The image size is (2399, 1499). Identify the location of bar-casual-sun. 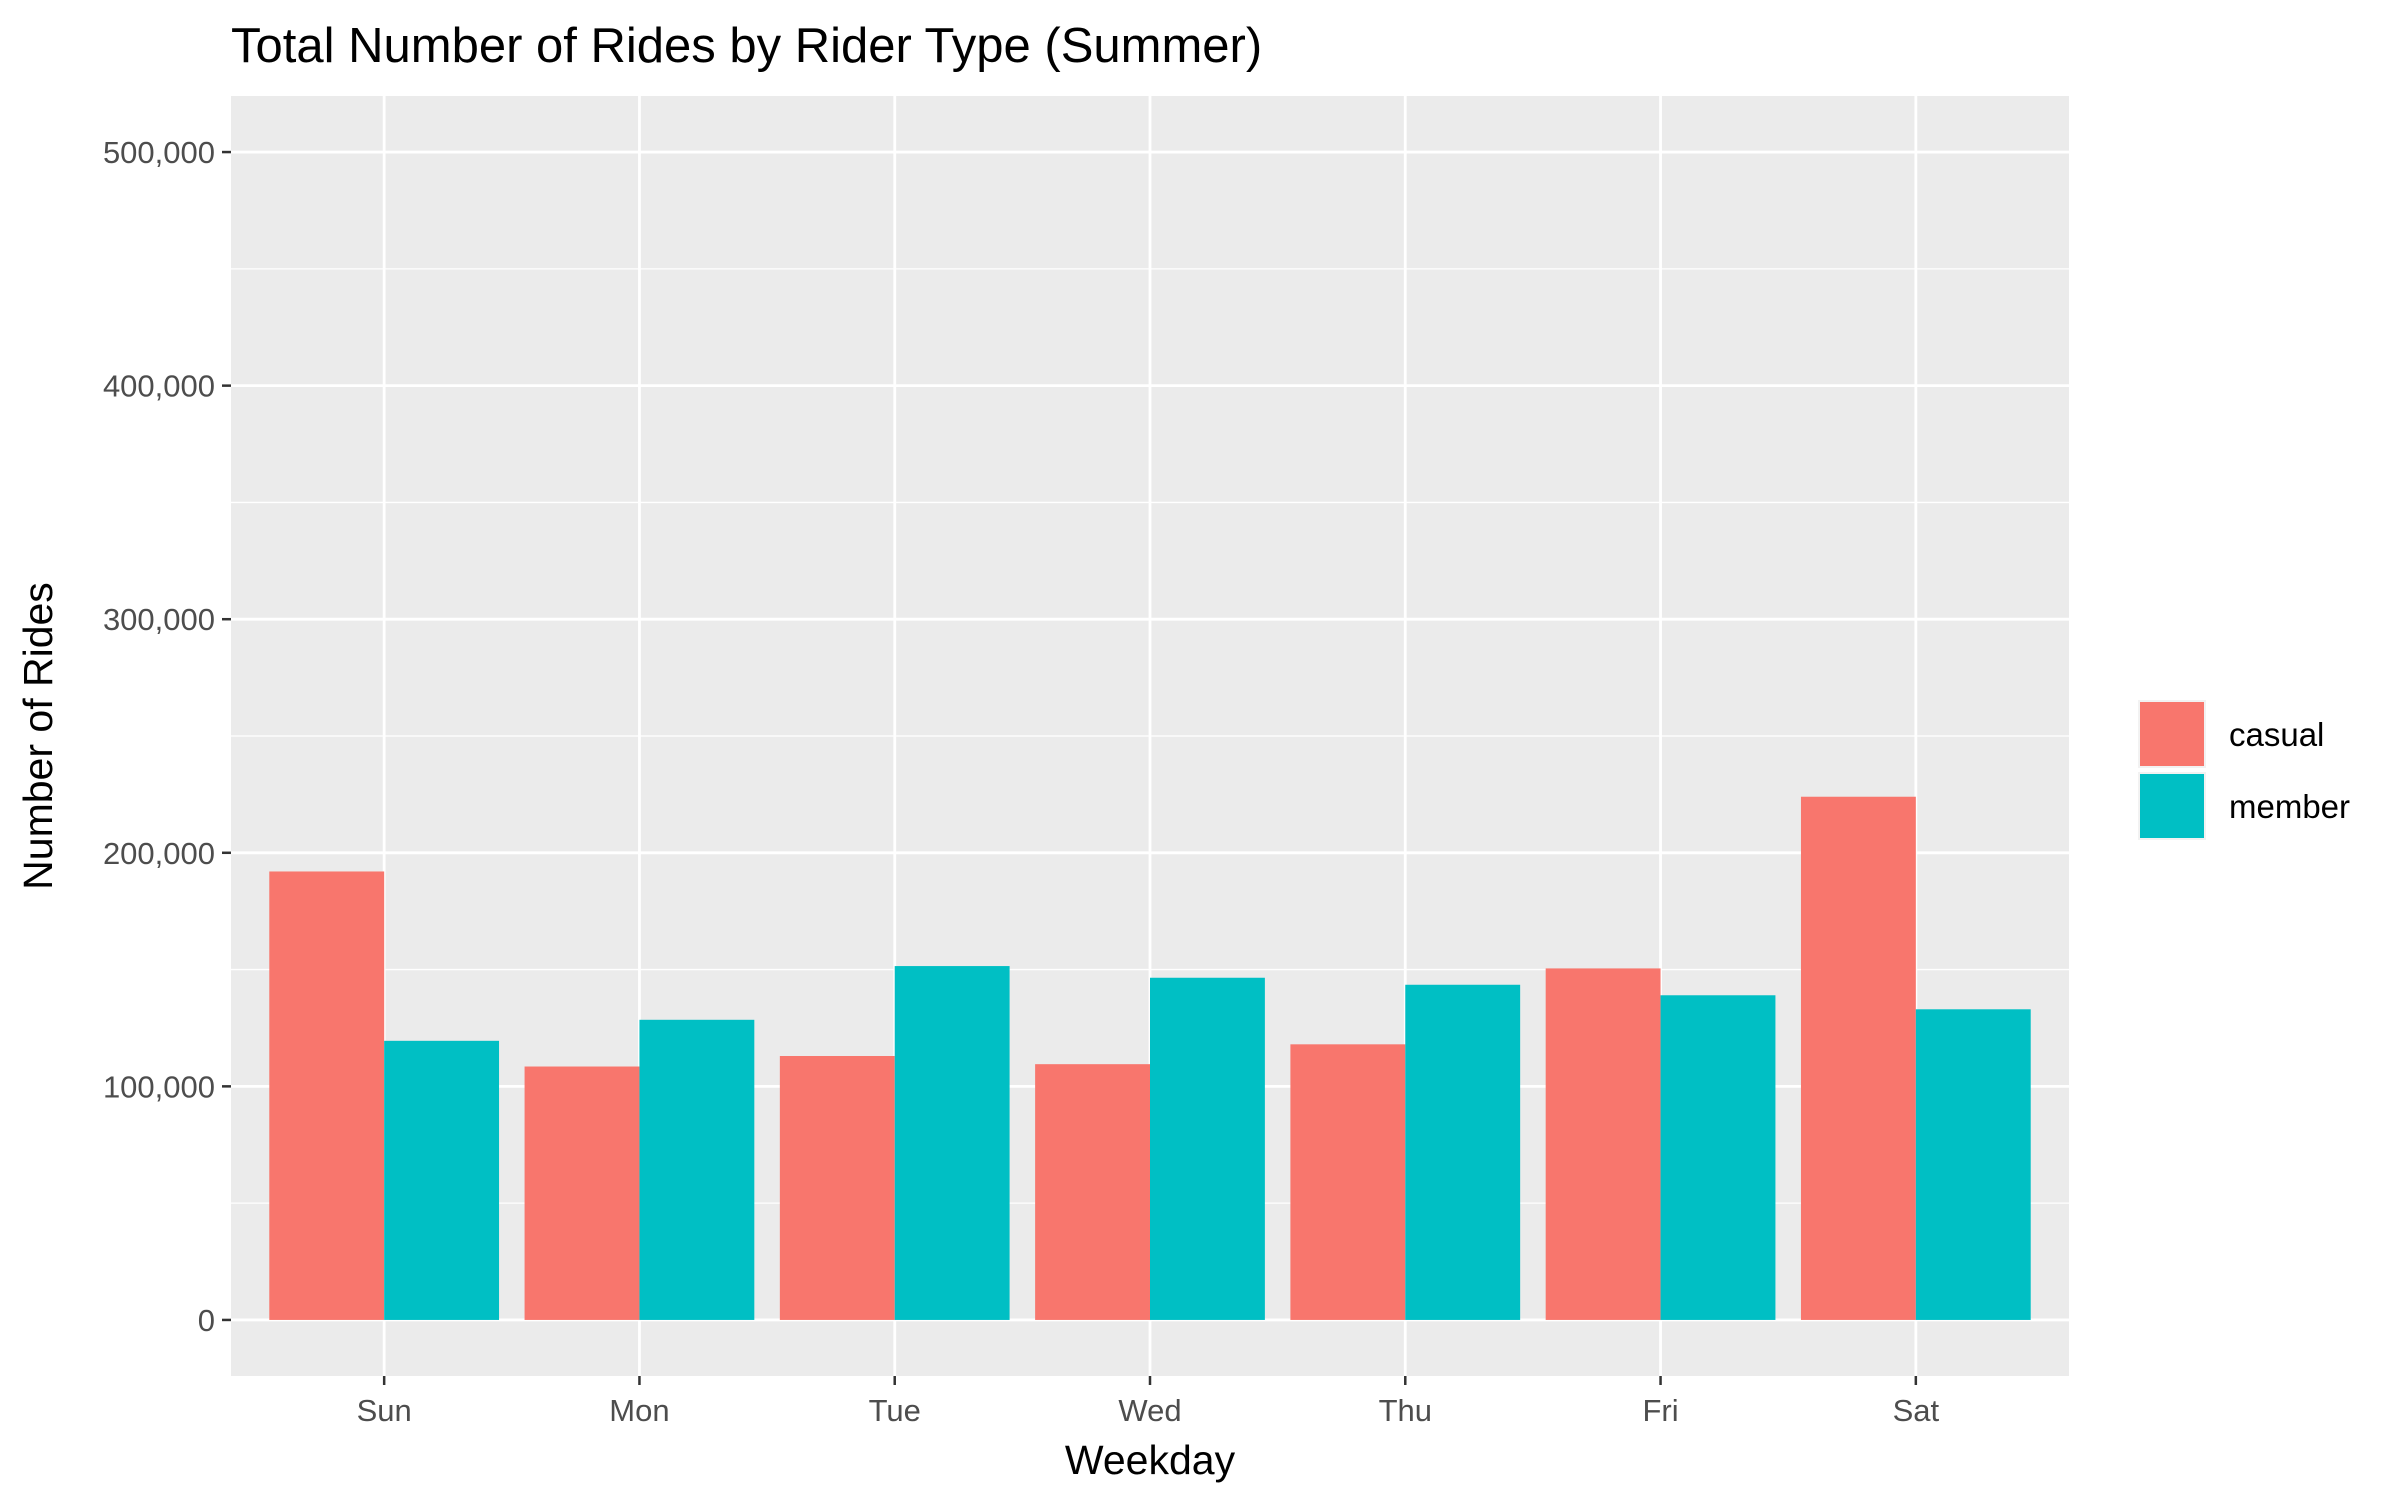
(327, 1095).